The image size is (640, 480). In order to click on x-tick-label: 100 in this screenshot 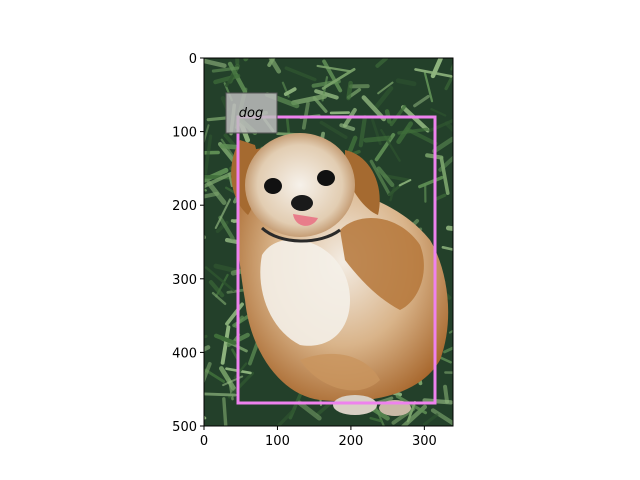, I will do `click(277, 441)`.